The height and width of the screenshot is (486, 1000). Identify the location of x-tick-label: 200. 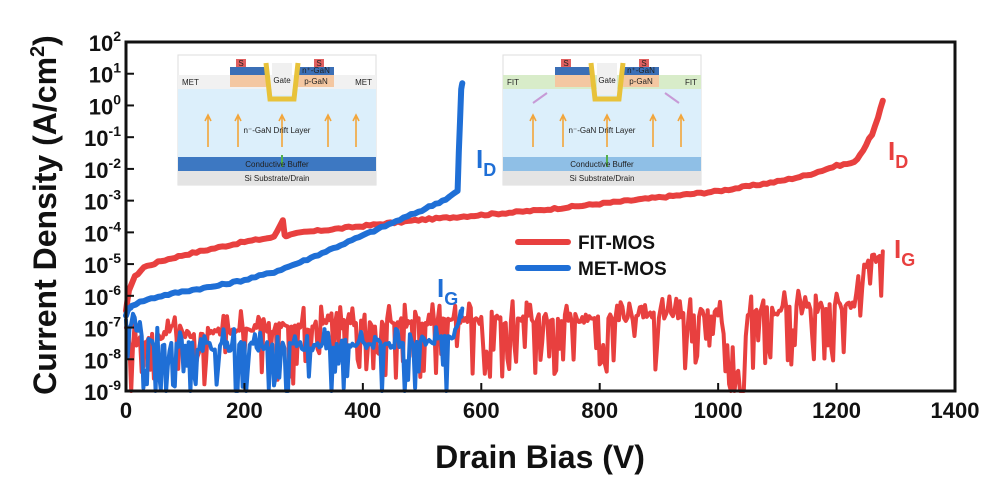
(244, 410).